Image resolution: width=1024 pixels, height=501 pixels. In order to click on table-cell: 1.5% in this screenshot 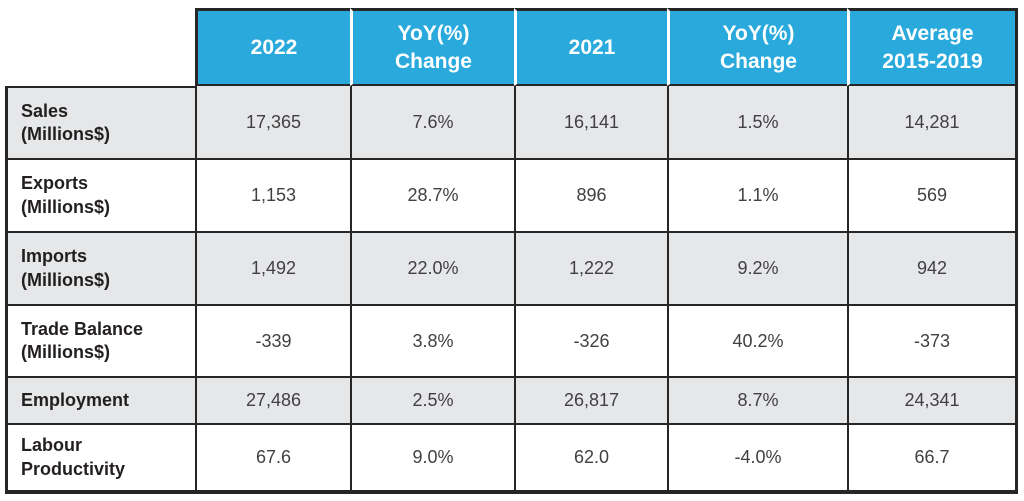, I will do `click(757, 123)`.